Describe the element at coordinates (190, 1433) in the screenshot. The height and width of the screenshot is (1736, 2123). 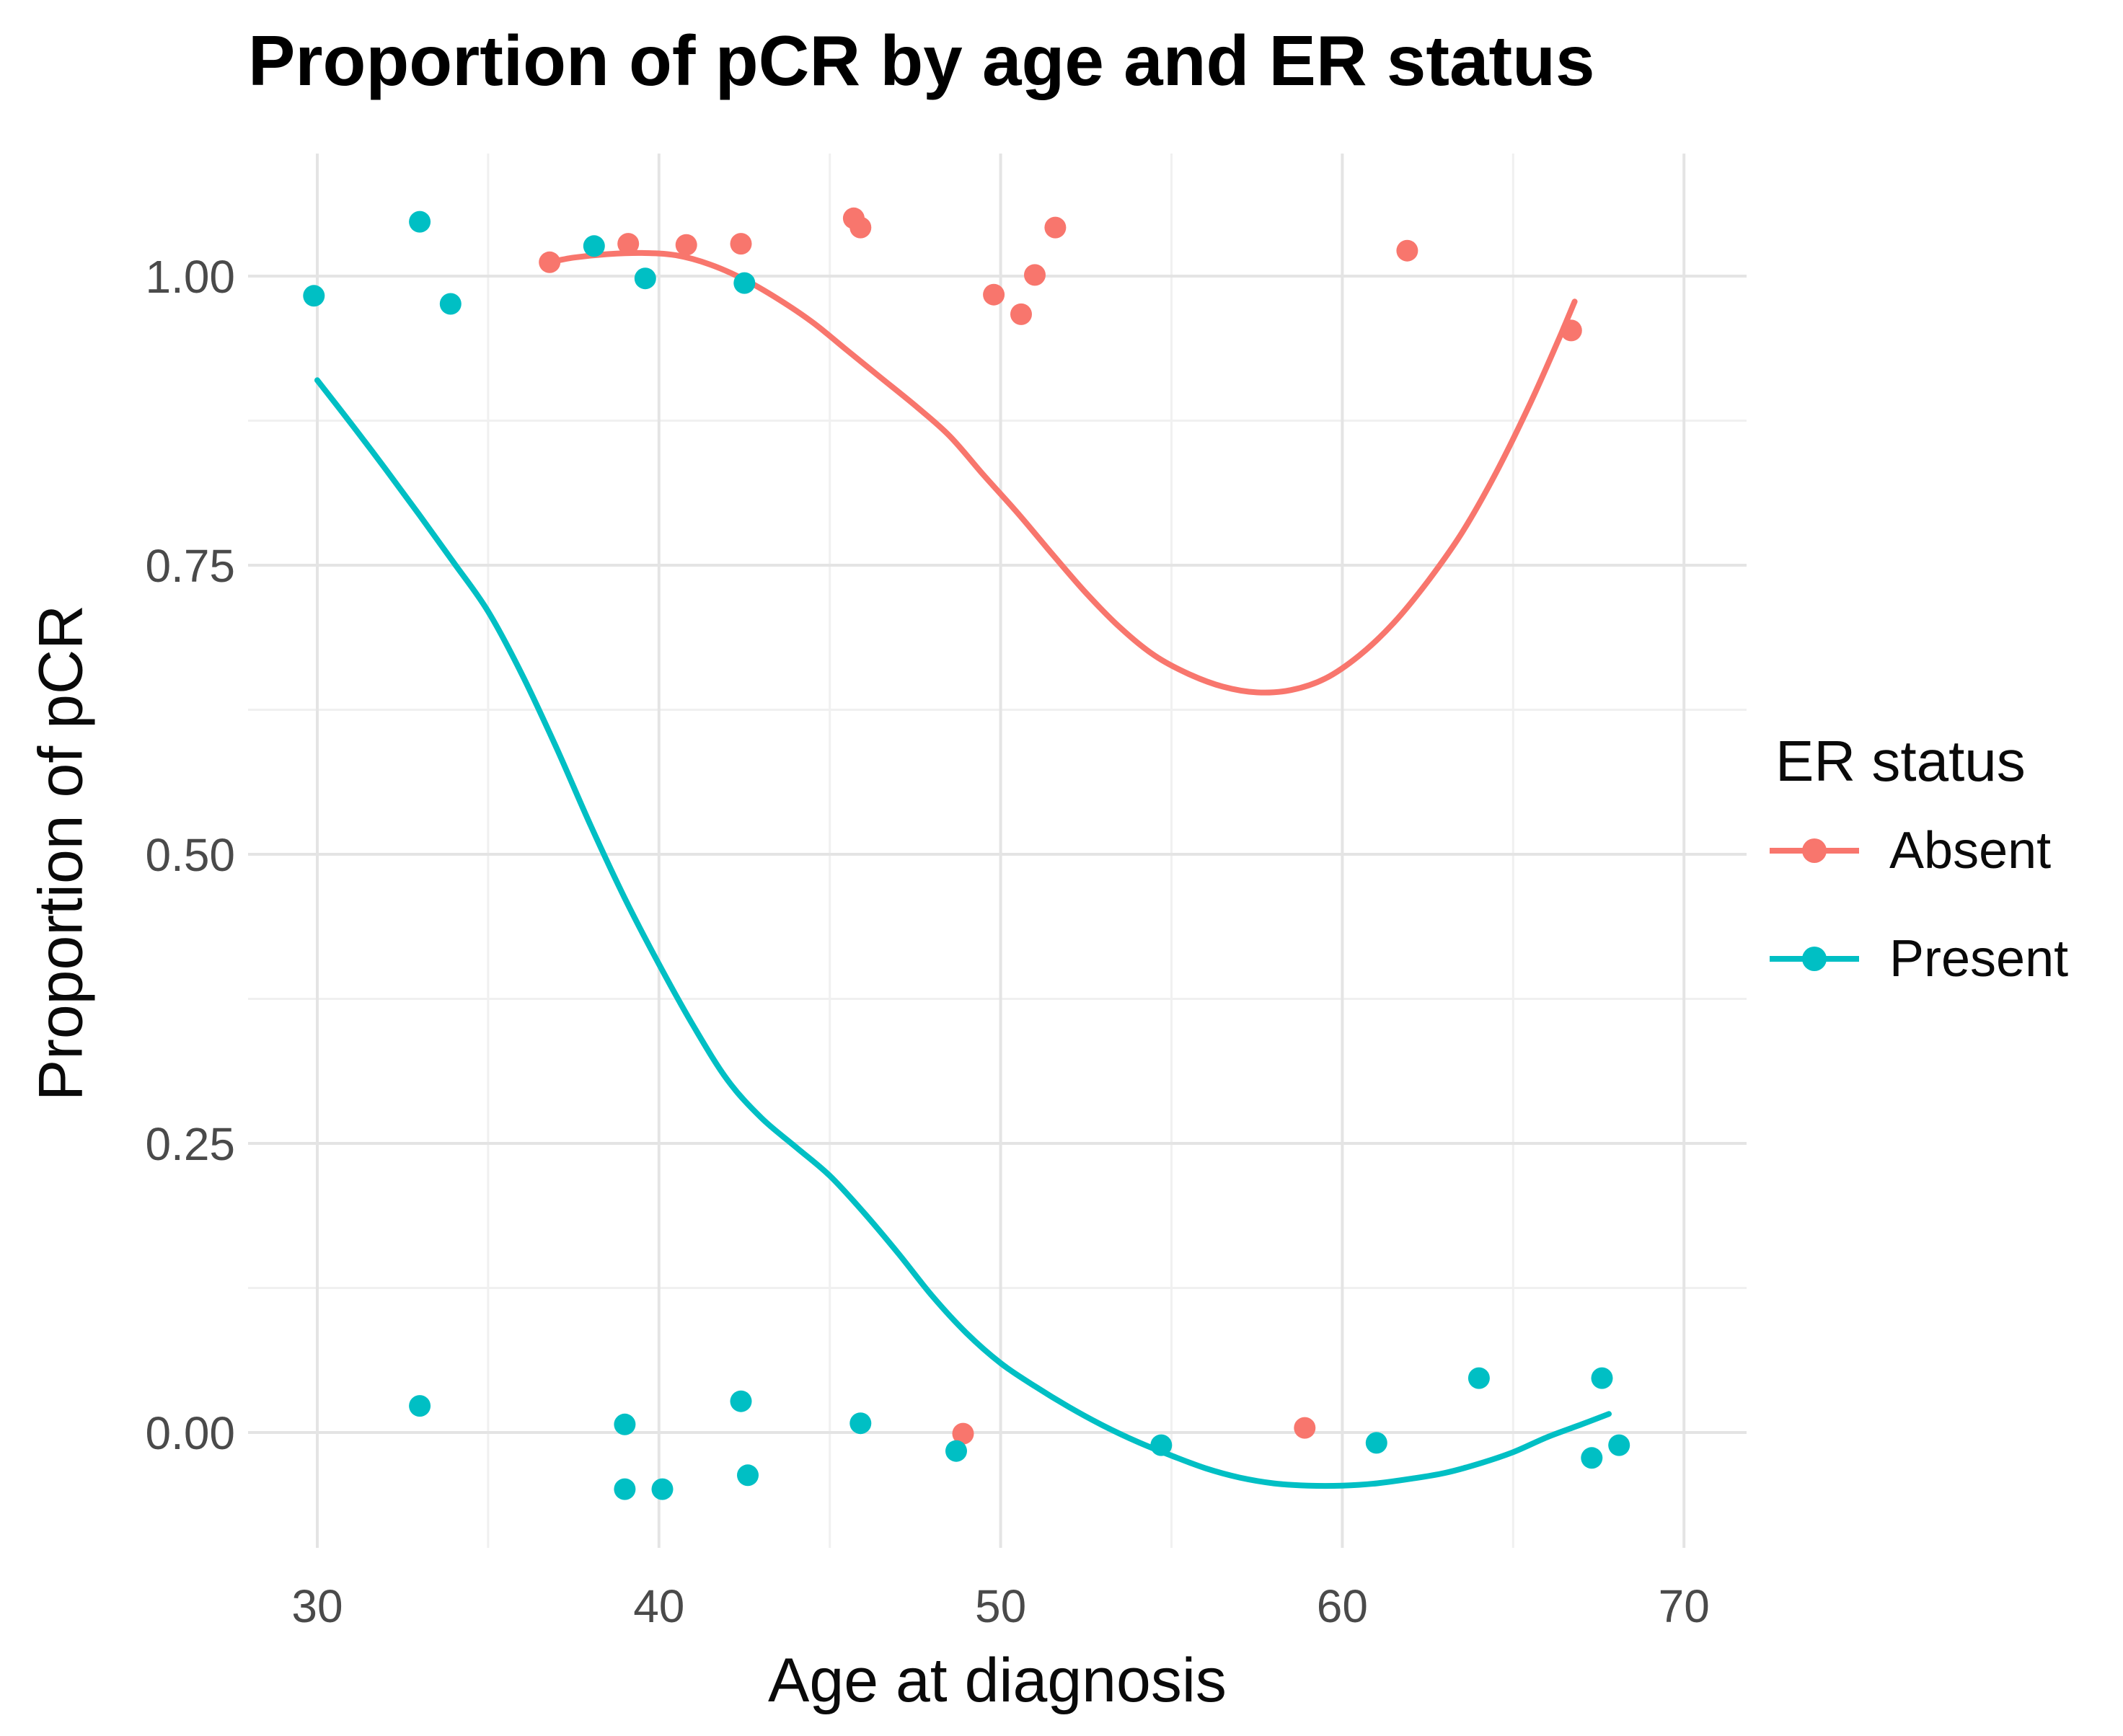
I see `y-tick-label: 0.00` at that location.